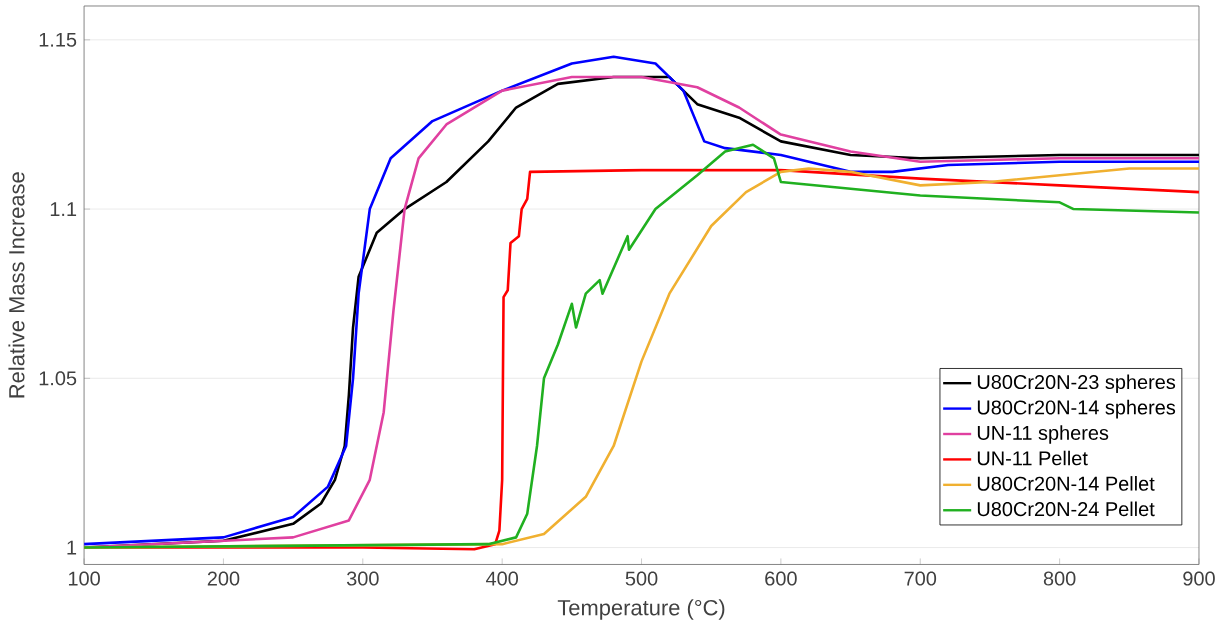 The height and width of the screenshot is (639, 1221). Describe the element at coordinates (84, 578) in the screenshot. I see `x-tick-label: 100` at that location.